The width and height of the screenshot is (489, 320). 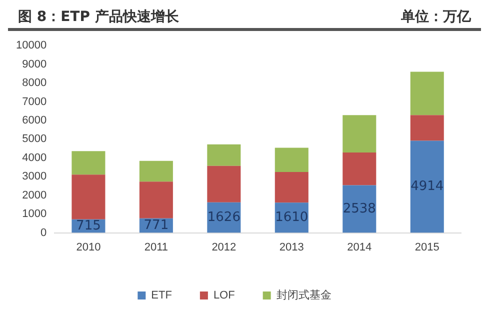 What do you see at coordinates (34, 64) in the screenshot?
I see `y-tick-label: 9000` at bounding box center [34, 64].